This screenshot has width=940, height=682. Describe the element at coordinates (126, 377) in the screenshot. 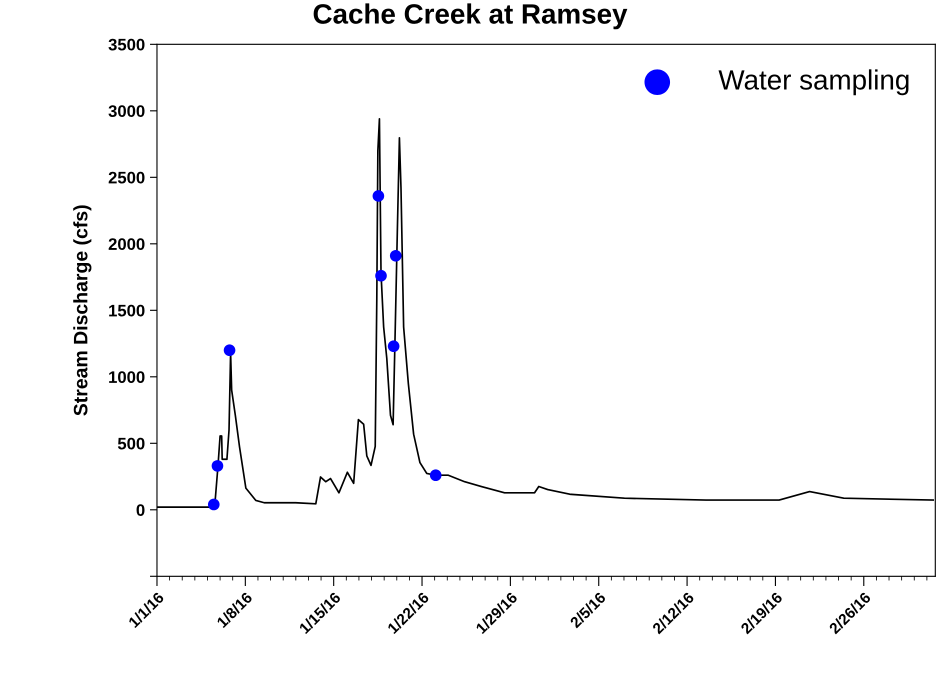

I see `y-tick-label: 1000` at that location.